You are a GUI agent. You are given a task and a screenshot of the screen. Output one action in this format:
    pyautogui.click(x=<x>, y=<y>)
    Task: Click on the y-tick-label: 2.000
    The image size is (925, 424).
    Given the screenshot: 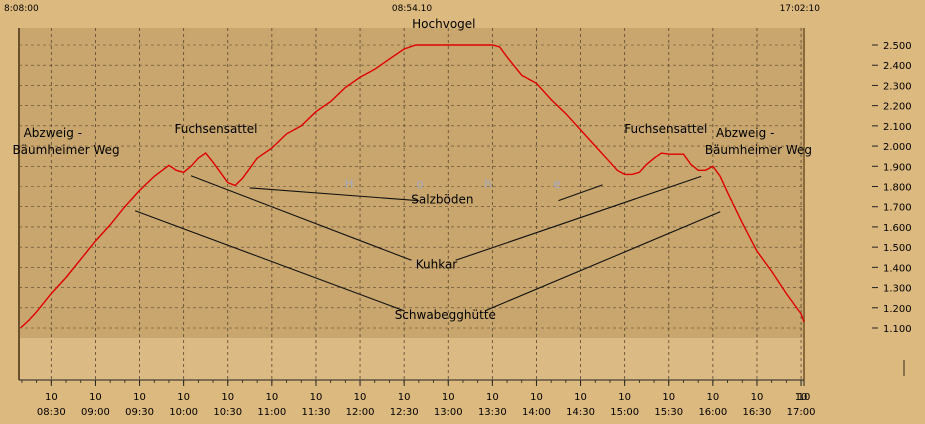 What is the action you would take?
    pyautogui.click(x=897, y=147)
    